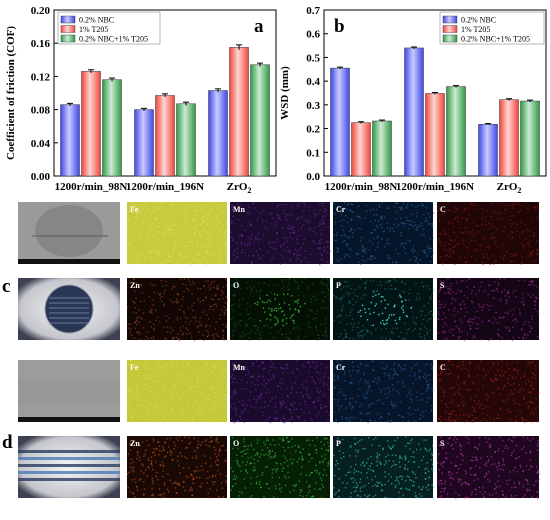  I want to click on legend-swatch, so click(450, 38).